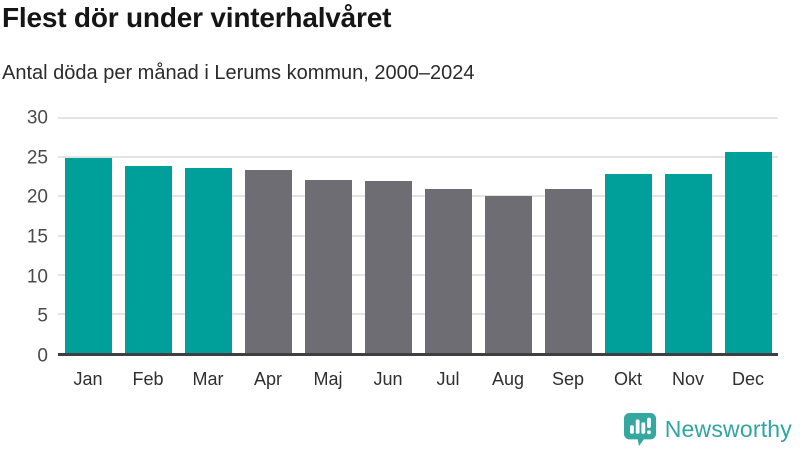 This screenshot has width=800, height=450. I want to click on bar-slot-maj, so click(328, 235).